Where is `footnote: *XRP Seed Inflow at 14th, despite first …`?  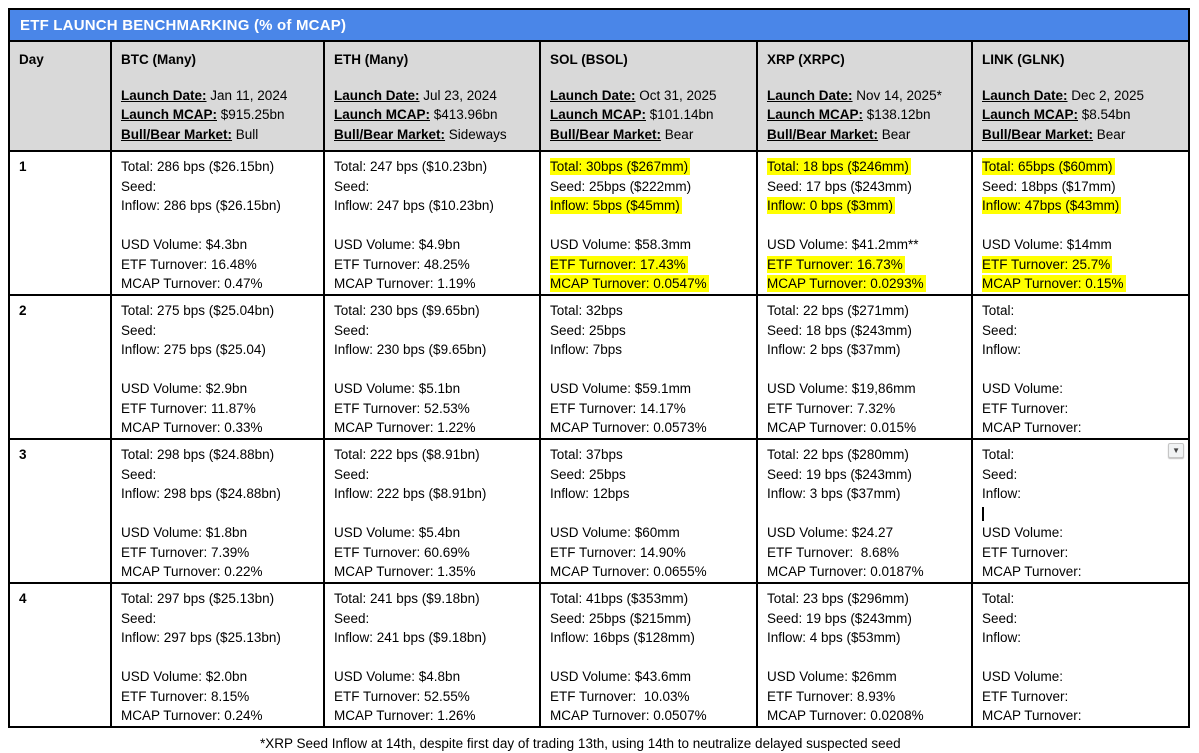 footnote: *XRP Seed Inflow at 14th, despite first … is located at coordinates (580, 743).